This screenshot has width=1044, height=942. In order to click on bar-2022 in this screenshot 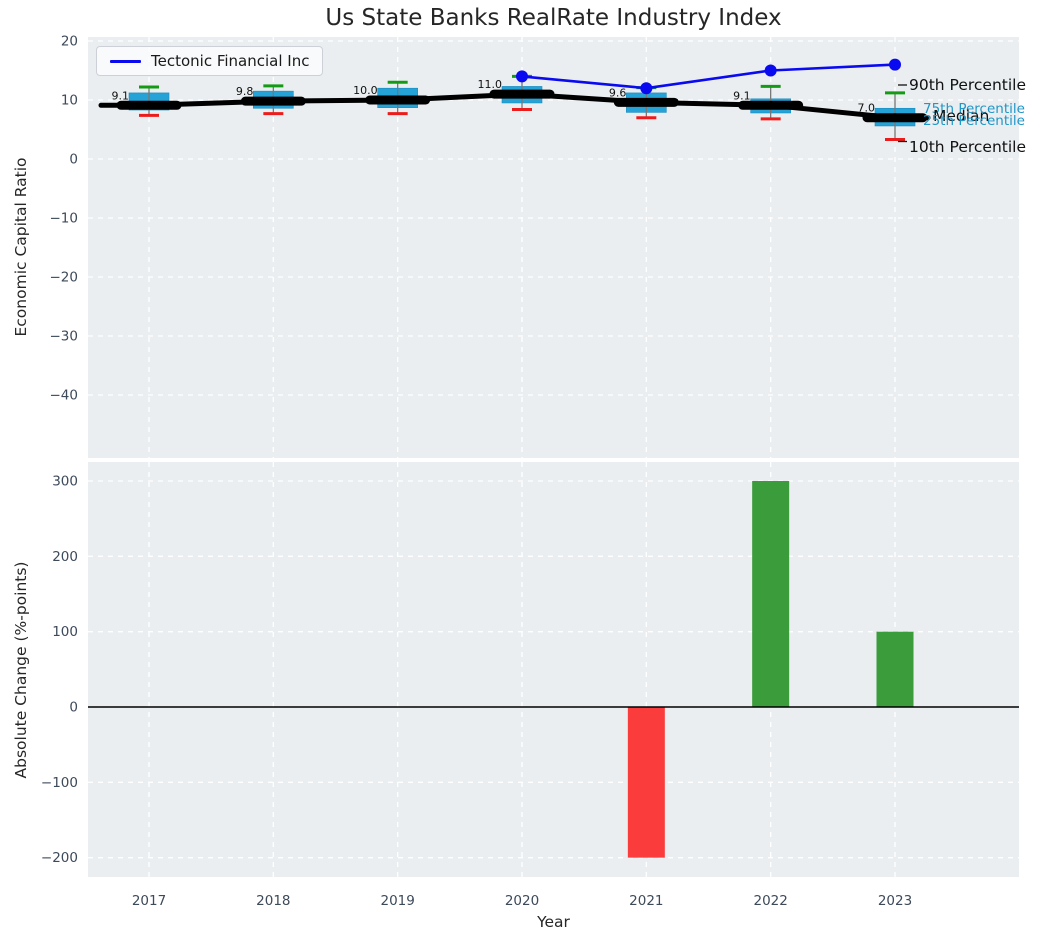, I will do `click(771, 594)`.